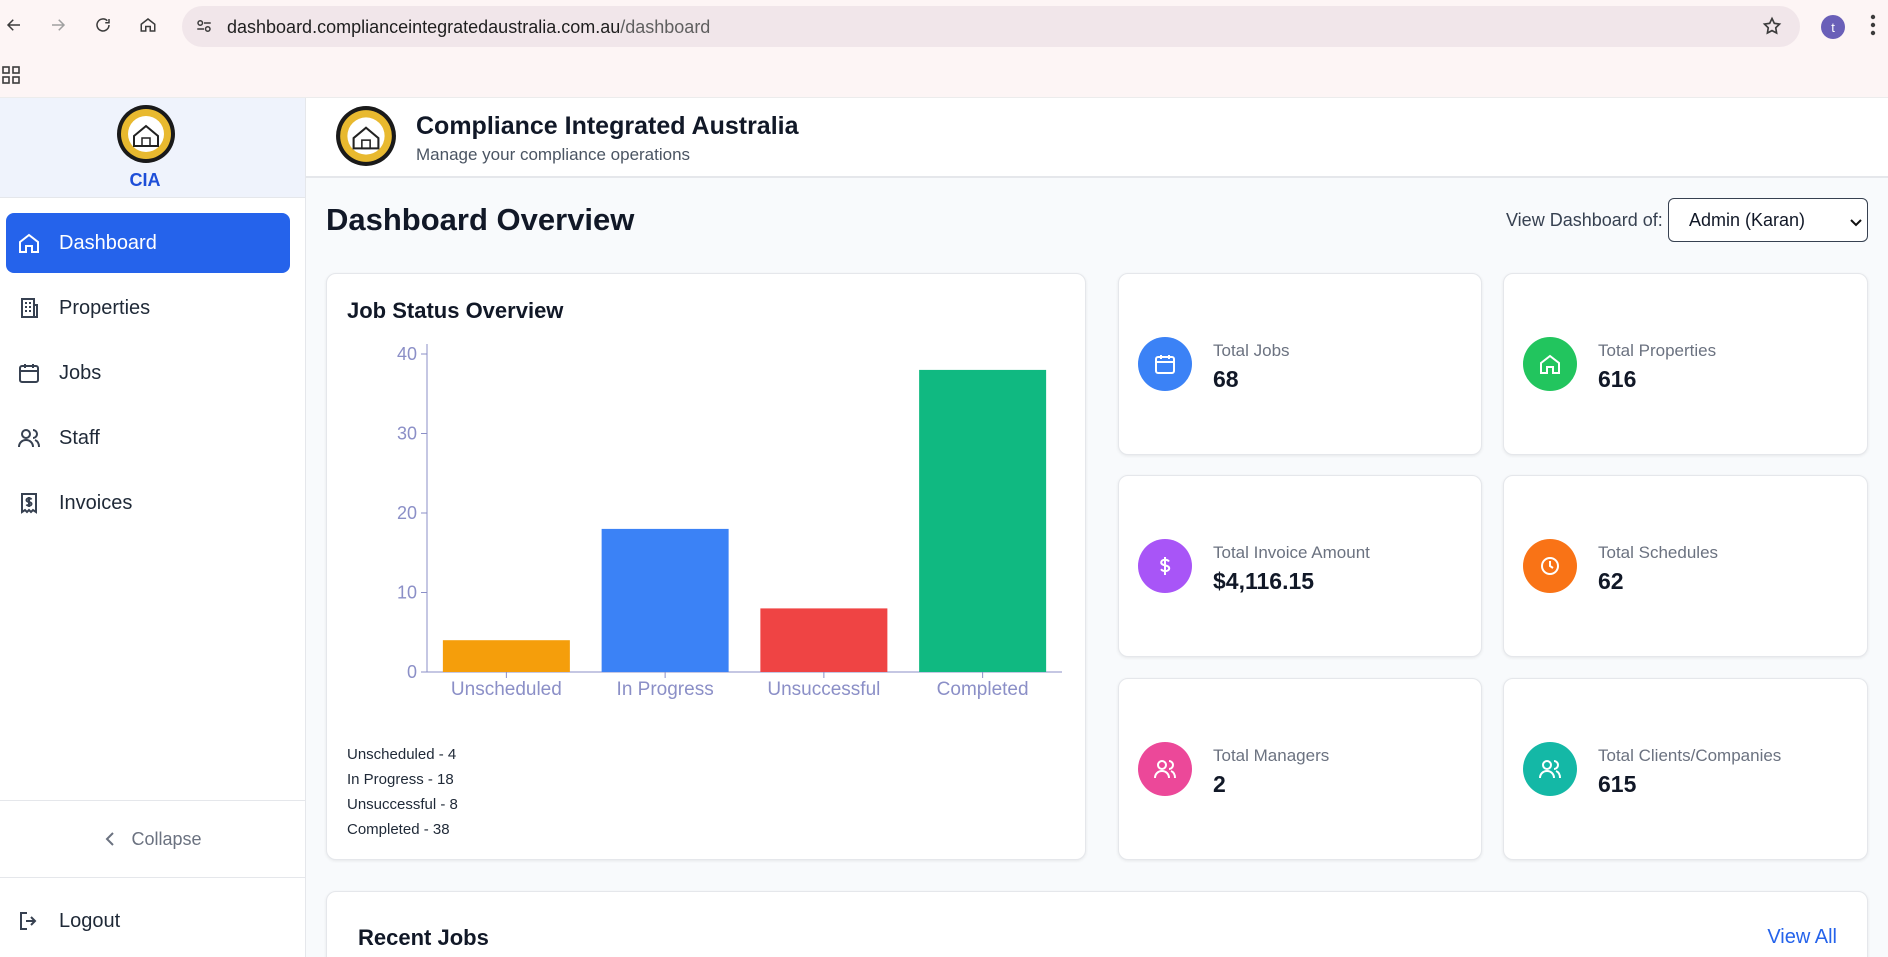 This screenshot has width=1888, height=957. What do you see at coordinates (1685, 364) in the screenshot?
I see `stat-card-total-properties: Total Properties 616` at bounding box center [1685, 364].